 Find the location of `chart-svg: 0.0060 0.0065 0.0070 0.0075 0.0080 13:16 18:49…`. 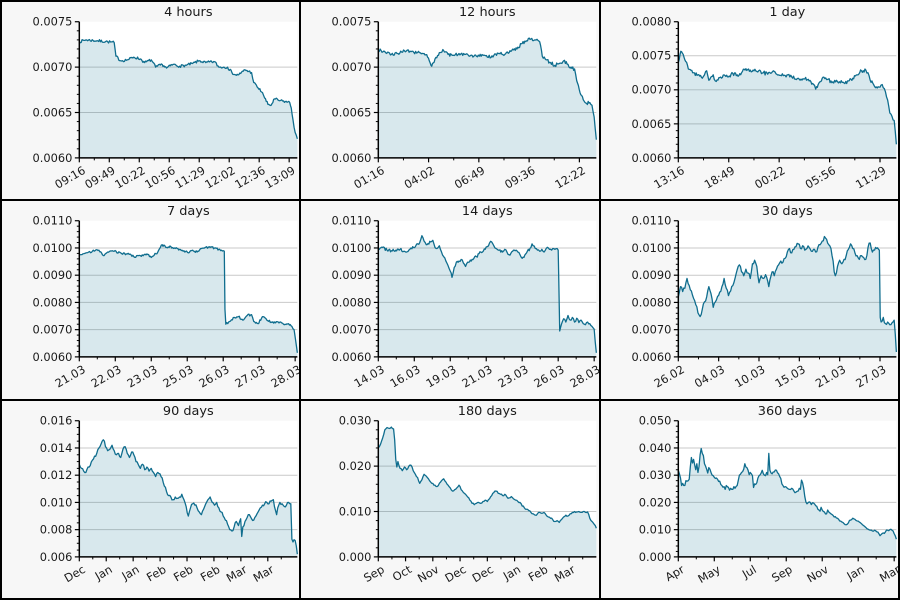

chart-svg: 0.0060 0.0065 0.0070 0.0075 0.0080 13:16 18:49… is located at coordinates (764, 98).